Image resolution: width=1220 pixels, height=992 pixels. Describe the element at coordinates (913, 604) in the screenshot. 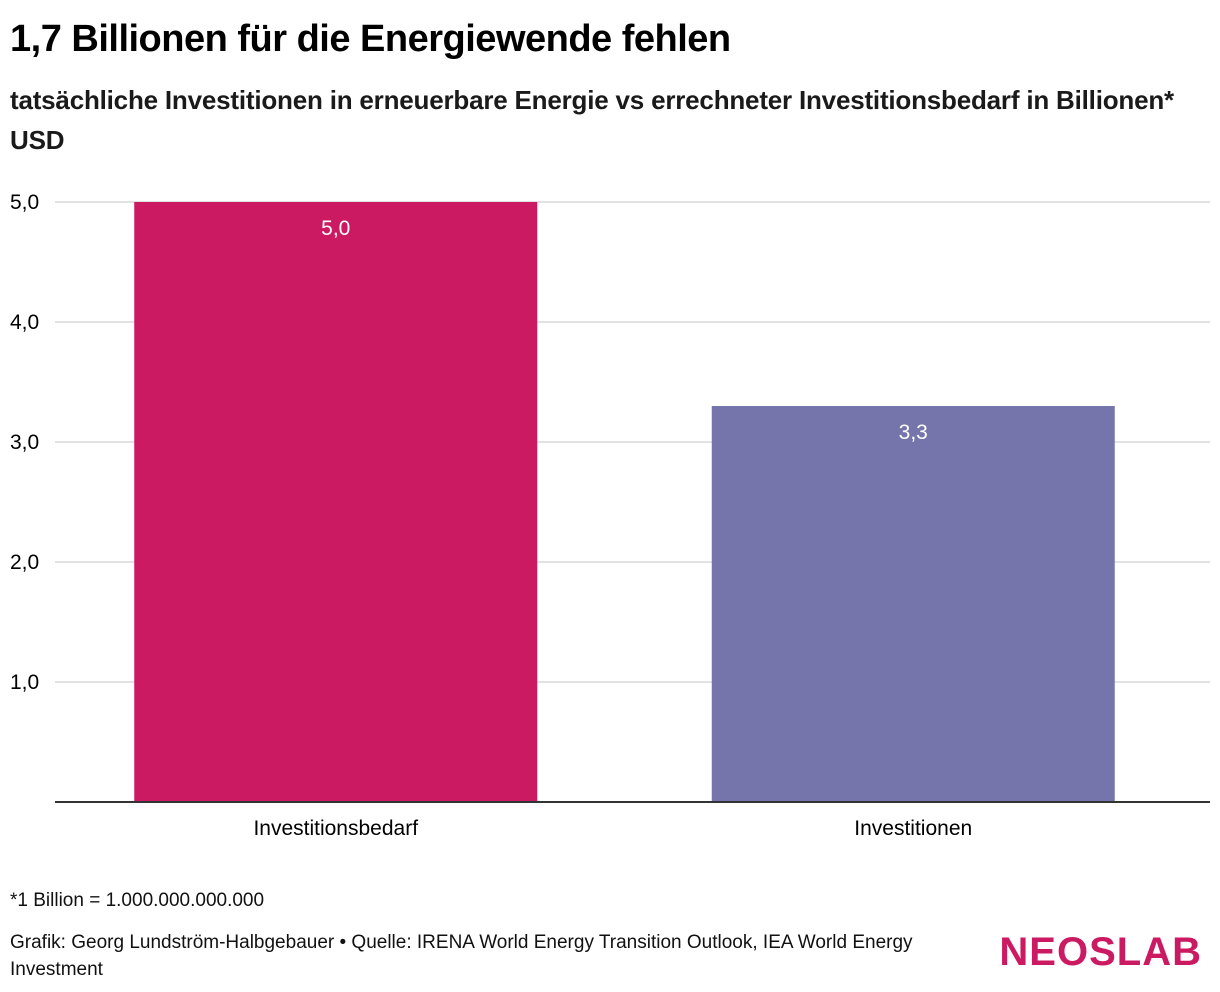

I see `bar` at that location.